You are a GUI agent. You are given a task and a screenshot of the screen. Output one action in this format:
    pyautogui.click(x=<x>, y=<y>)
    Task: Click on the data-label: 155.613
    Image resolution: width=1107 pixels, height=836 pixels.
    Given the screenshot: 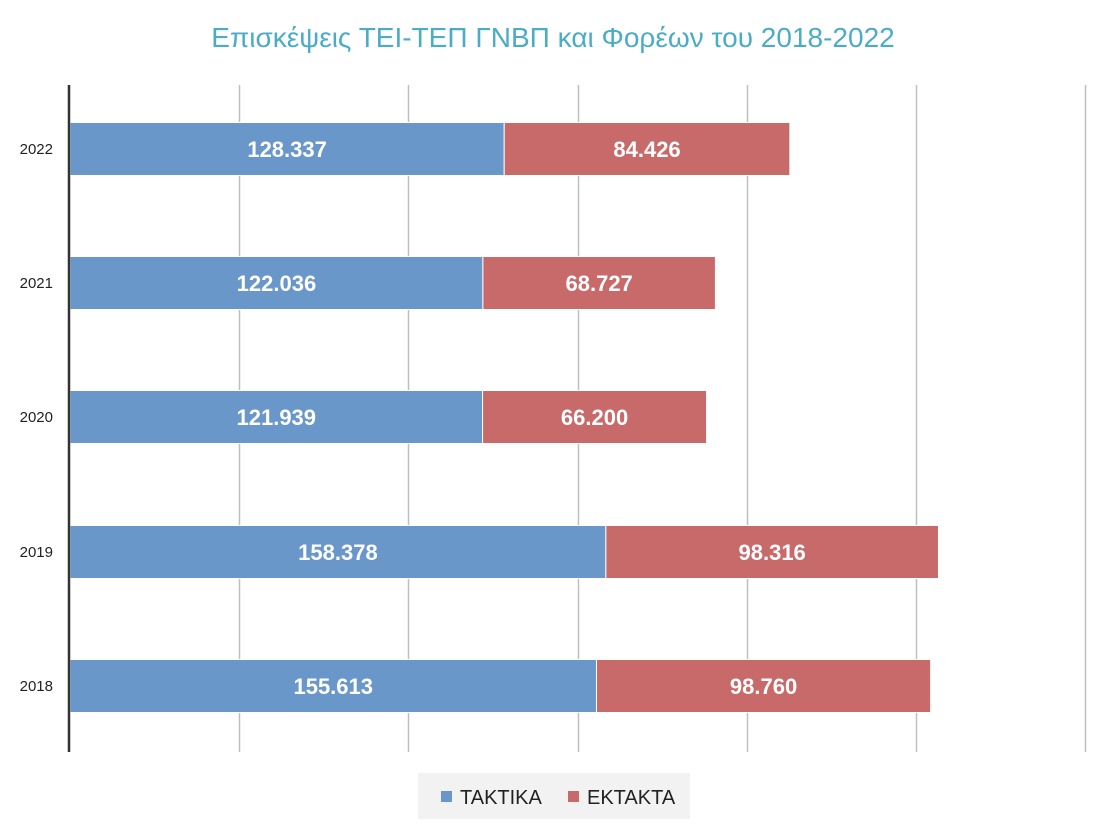 What is the action you would take?
    pyautogui.click(x=333, y=686)
    